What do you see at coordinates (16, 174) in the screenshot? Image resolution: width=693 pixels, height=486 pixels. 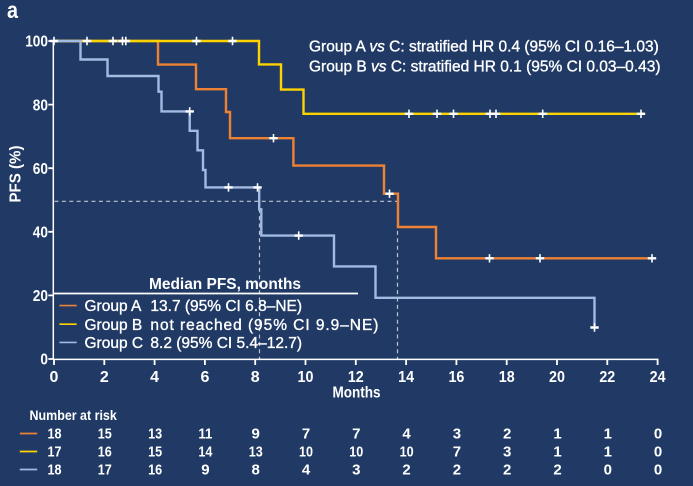 I see `svg-text: PFS (%)` at bounding box center [16, 174].